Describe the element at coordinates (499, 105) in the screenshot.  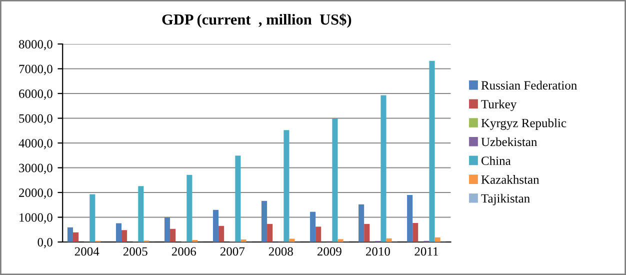
I see `legend-label: Turkey` at that location.